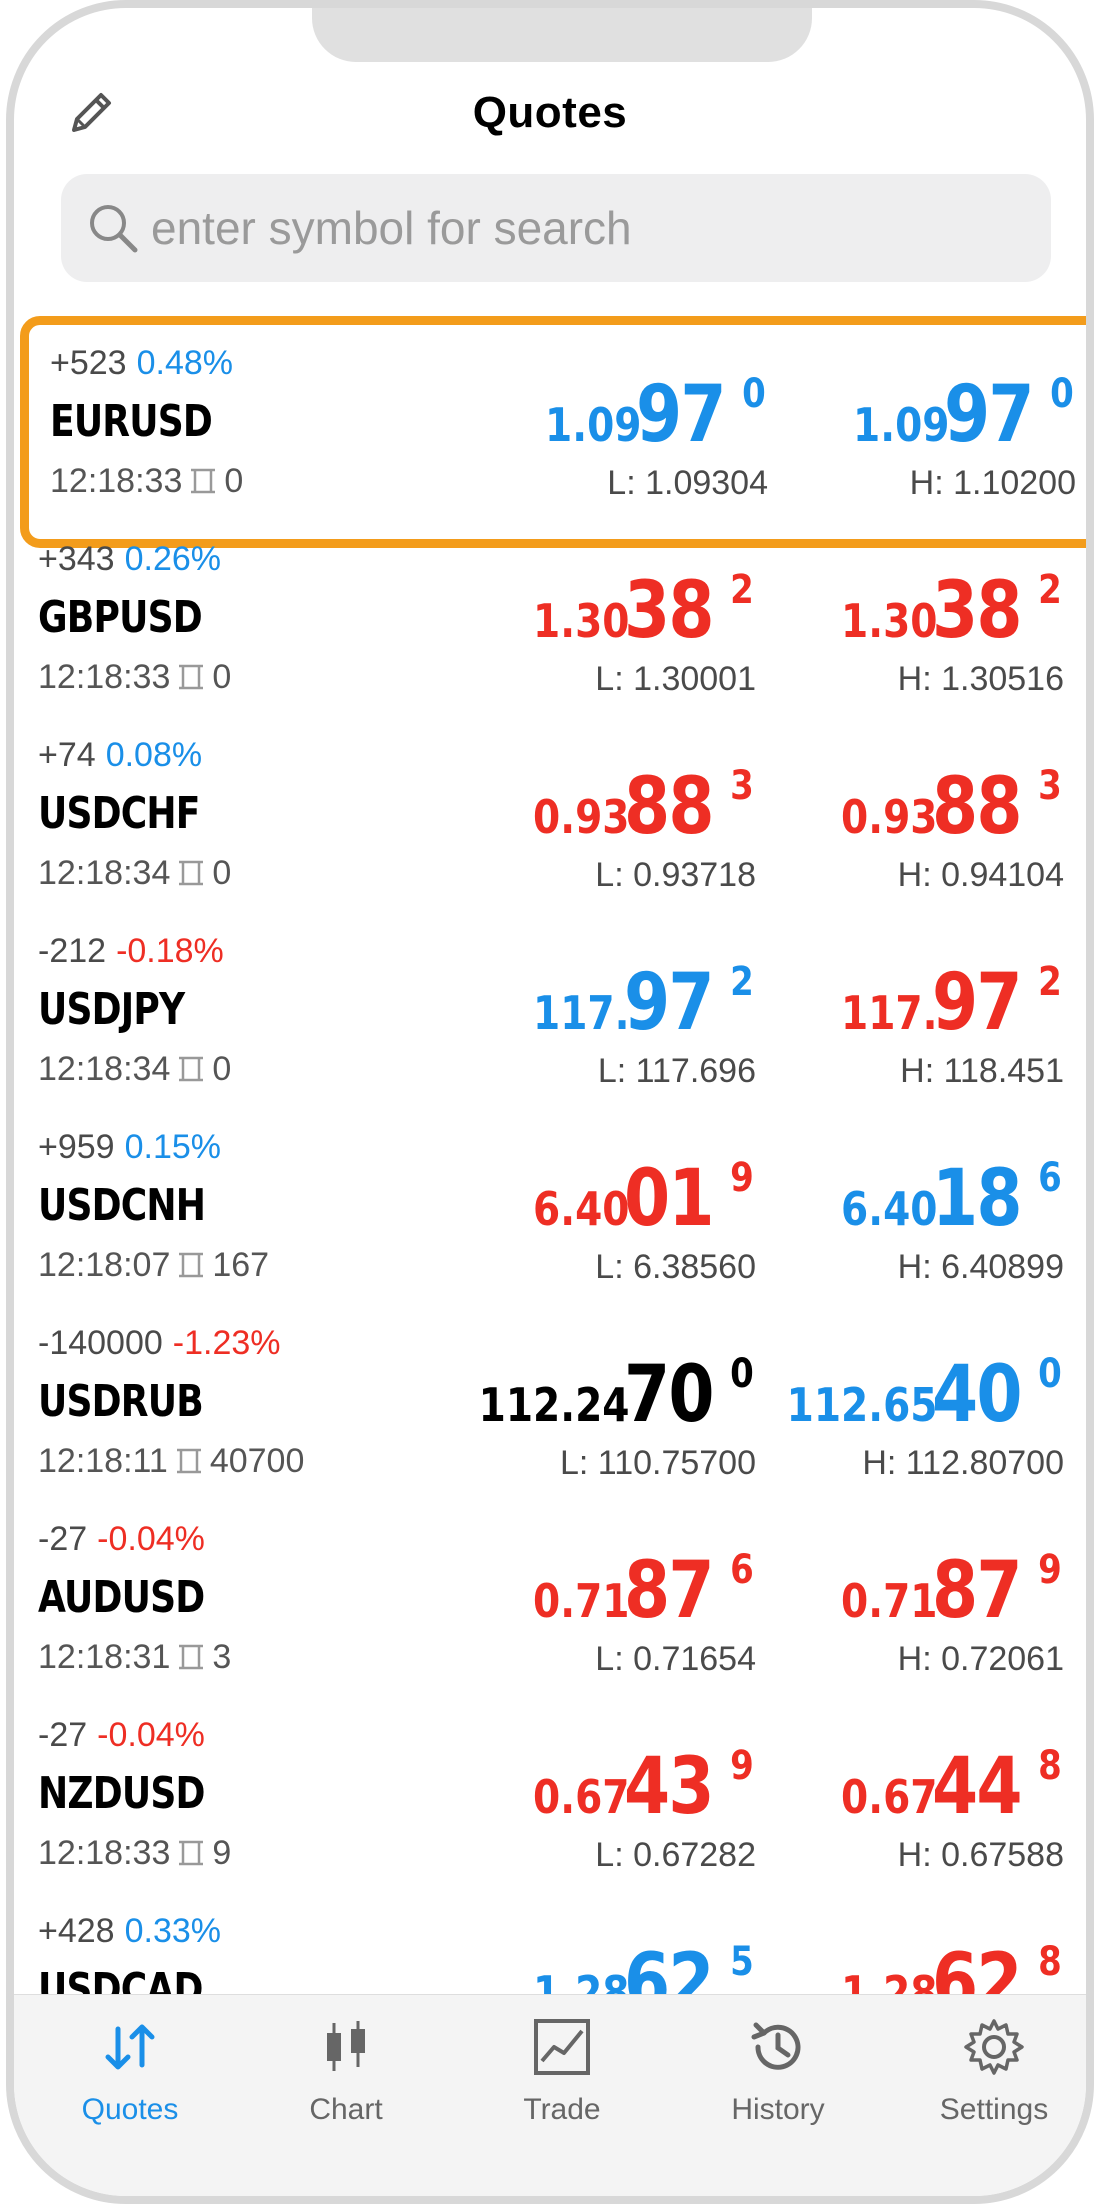 The image size is (1100, 2210). I want to click on tab-history: History, so click(778, 2071).